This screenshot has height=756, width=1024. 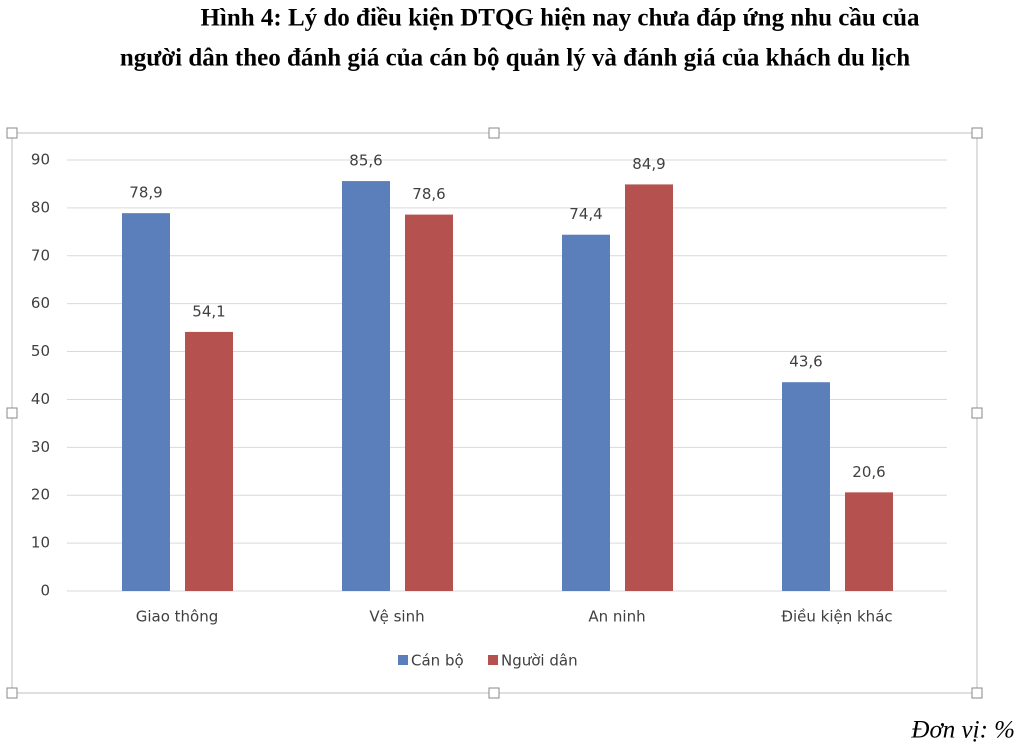 I want to click on y-tick-label: 50, so click(x=40, y=351).